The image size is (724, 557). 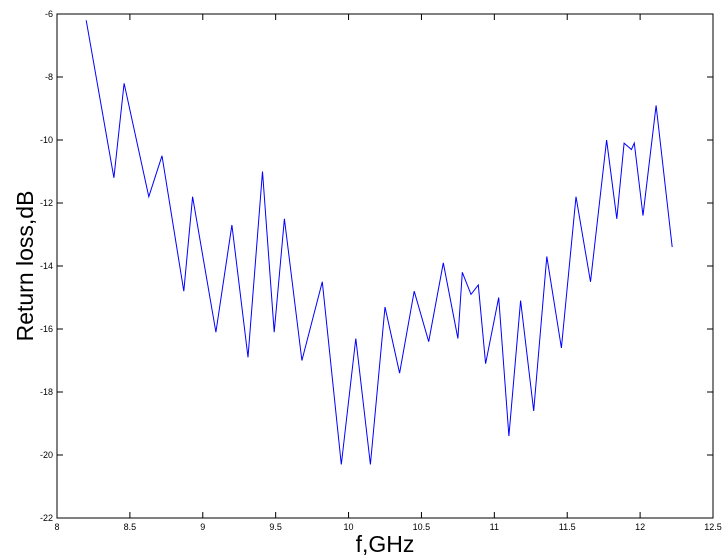 What do you see at coordinates (387, 527) in the screenshot?
I see `x-tick-labels: 8 8.5 9 9.5 10 10.5 11 11.5 12 12.5` at bounding box center [387, 527].